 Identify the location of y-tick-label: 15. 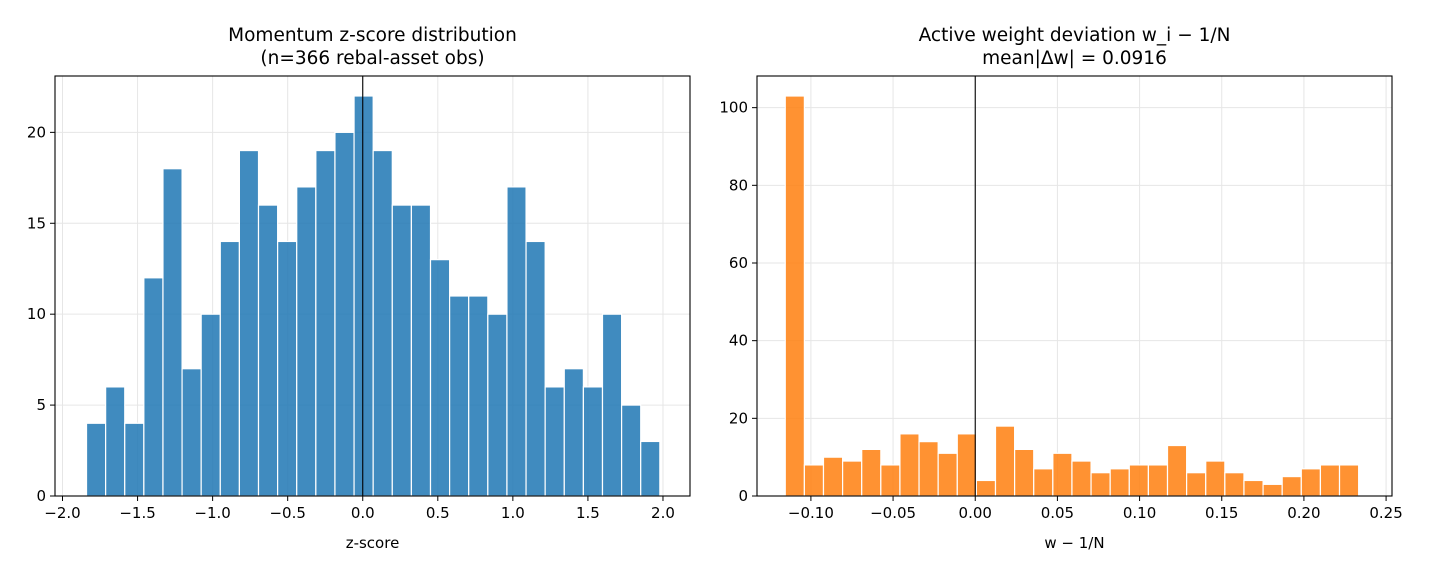
(36, 223).